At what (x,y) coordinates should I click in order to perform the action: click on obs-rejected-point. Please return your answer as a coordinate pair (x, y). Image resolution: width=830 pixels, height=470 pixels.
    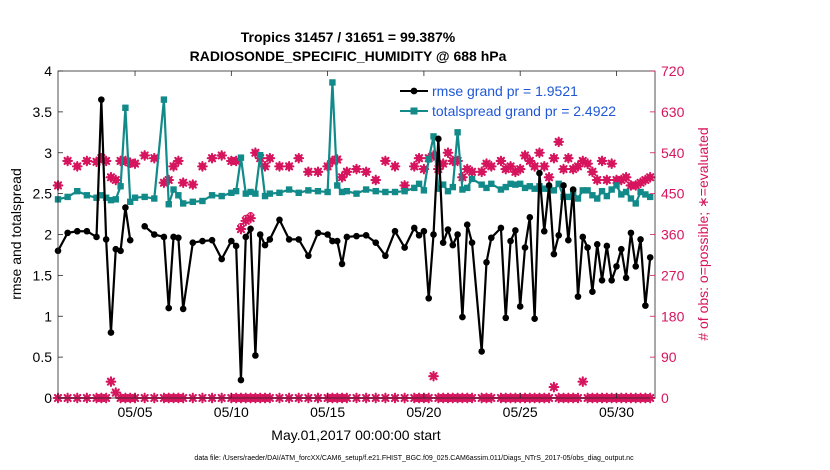
    Looking at the image, I should click on (111, 382).